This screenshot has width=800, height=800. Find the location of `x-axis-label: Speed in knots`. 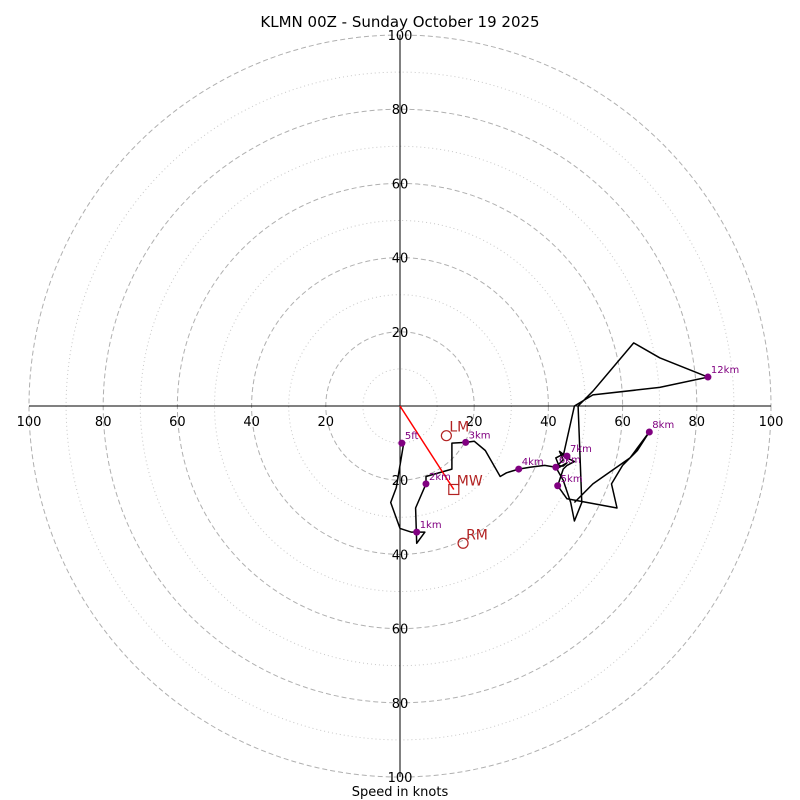

x-axis-label: Speed in knots is located at coordinates (400, 792).